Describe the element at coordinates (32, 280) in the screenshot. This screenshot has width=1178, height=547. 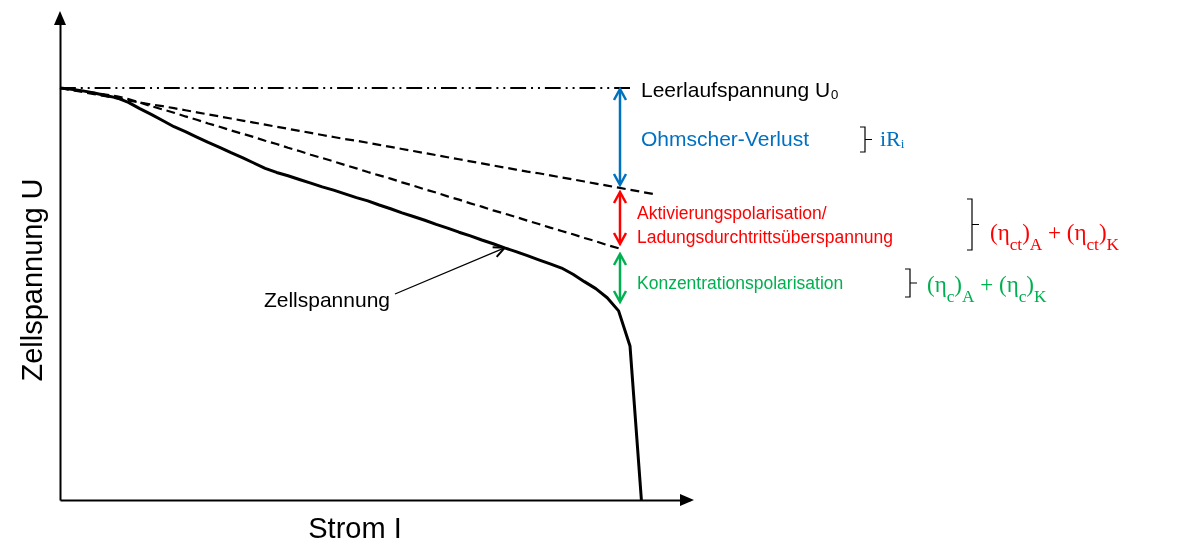
I see `y-axis-title: Zellspannung U` at that location.